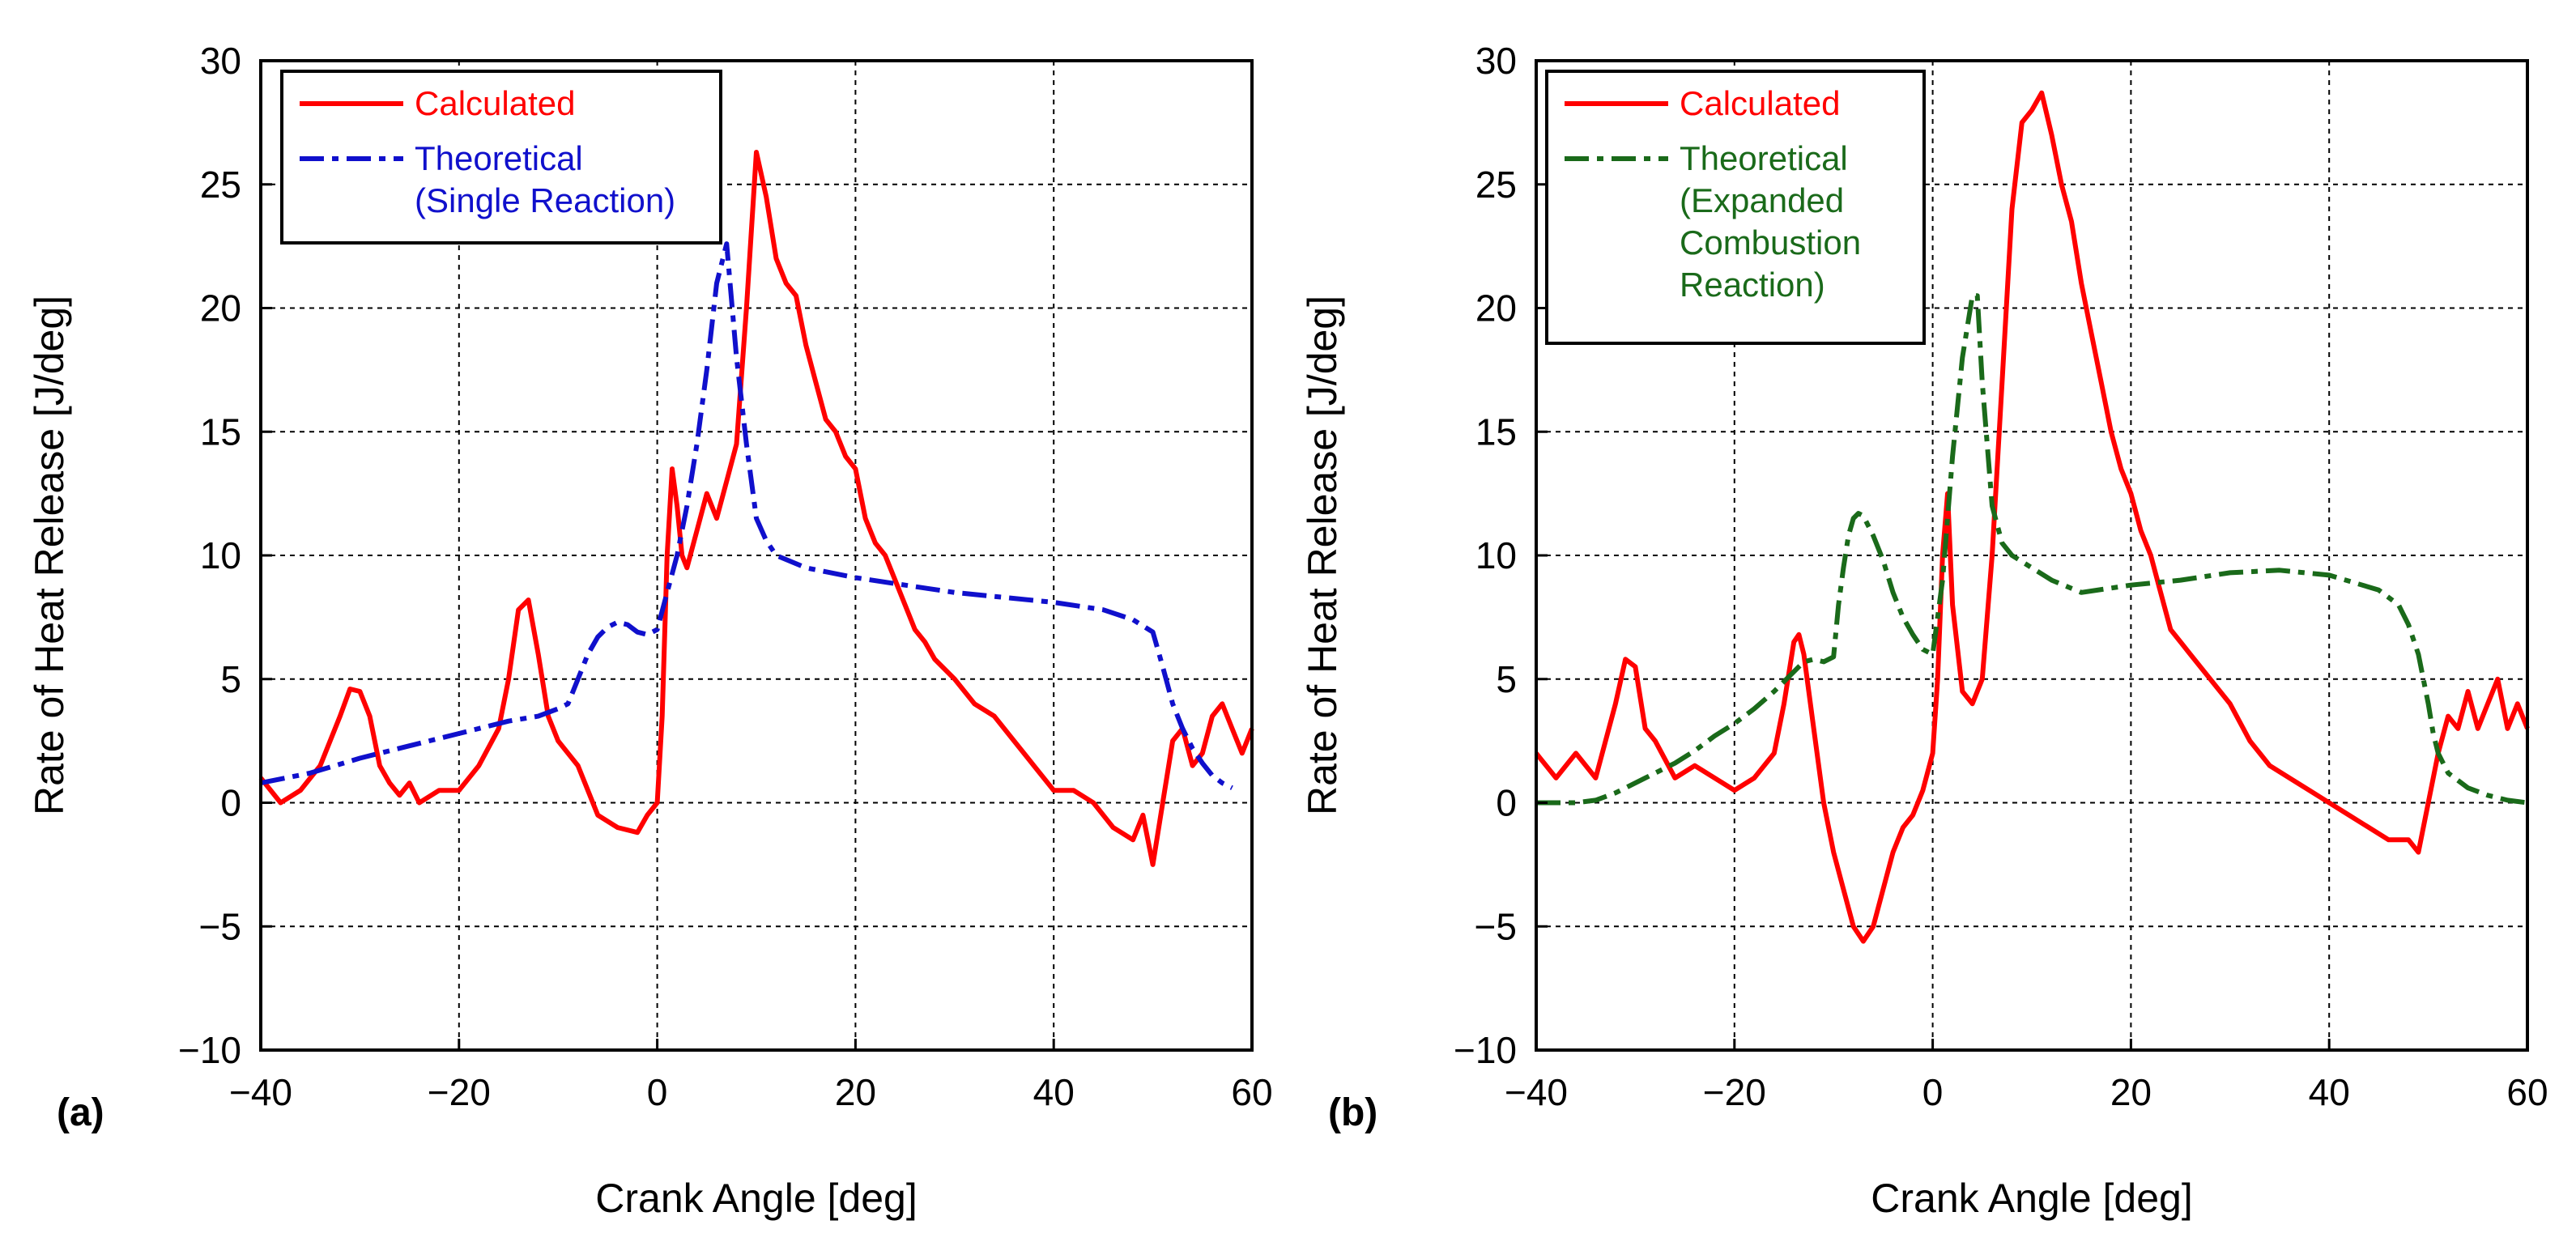  I want to click on panel-label: (a), so click(80, 1112).